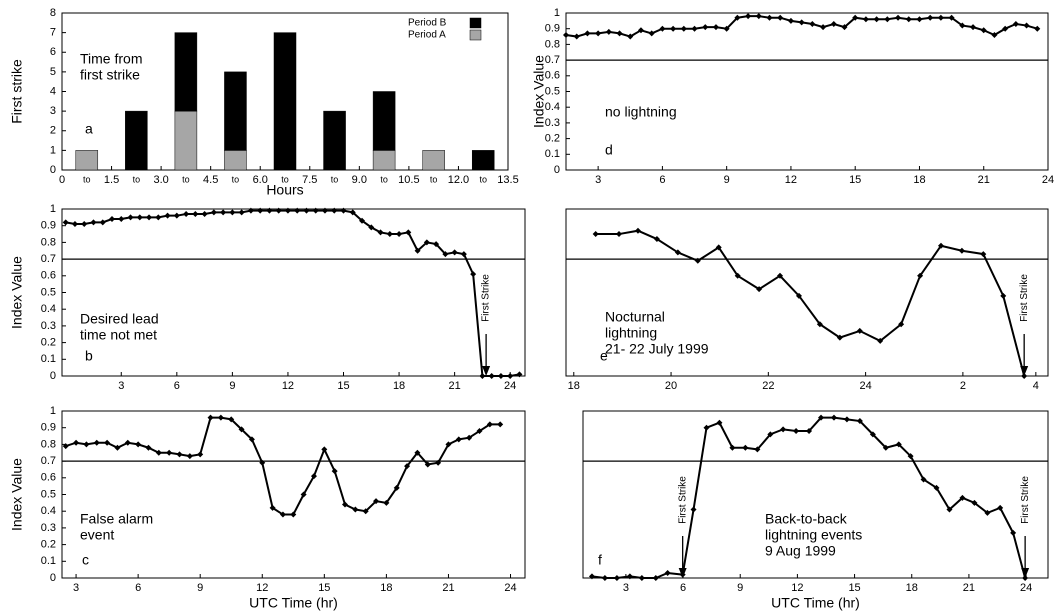 This screenshot has width=1062, height=615. Describe the element at coordinates (97, 535) in the screenshot. I see `annotation: event` at that location.